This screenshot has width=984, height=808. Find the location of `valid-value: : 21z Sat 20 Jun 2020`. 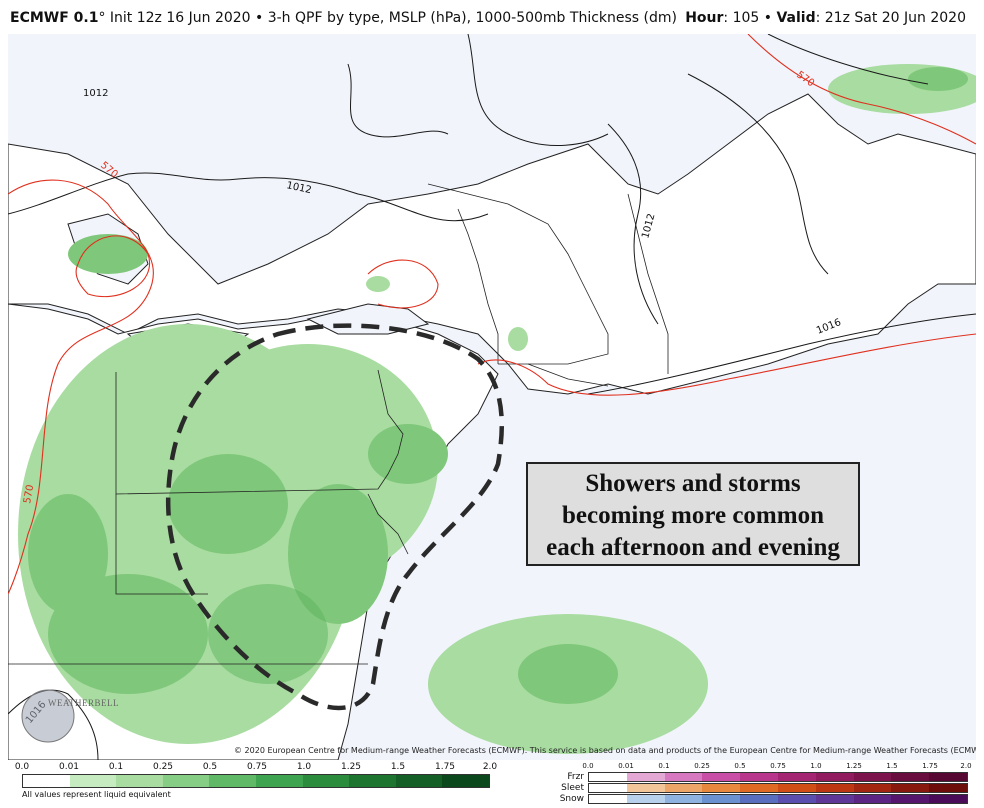

valid-value: : 21z Sat 20 Jun 2020 is located at coordinates (890, 18).